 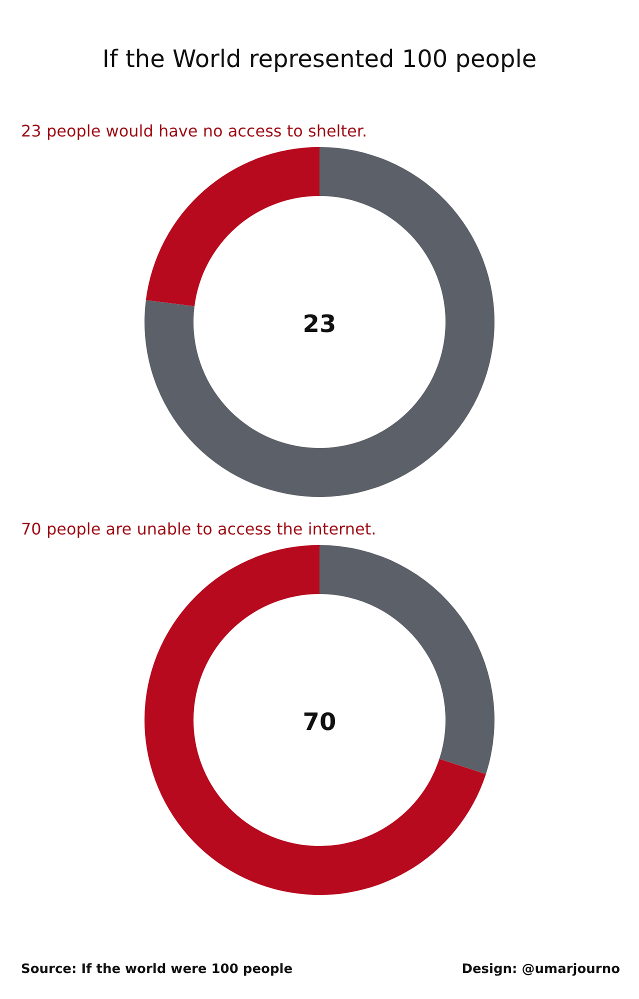 What do you see at coordinates (319, 324) in the screenshot?
I see `text: 23` at bounding box center [319, 324].